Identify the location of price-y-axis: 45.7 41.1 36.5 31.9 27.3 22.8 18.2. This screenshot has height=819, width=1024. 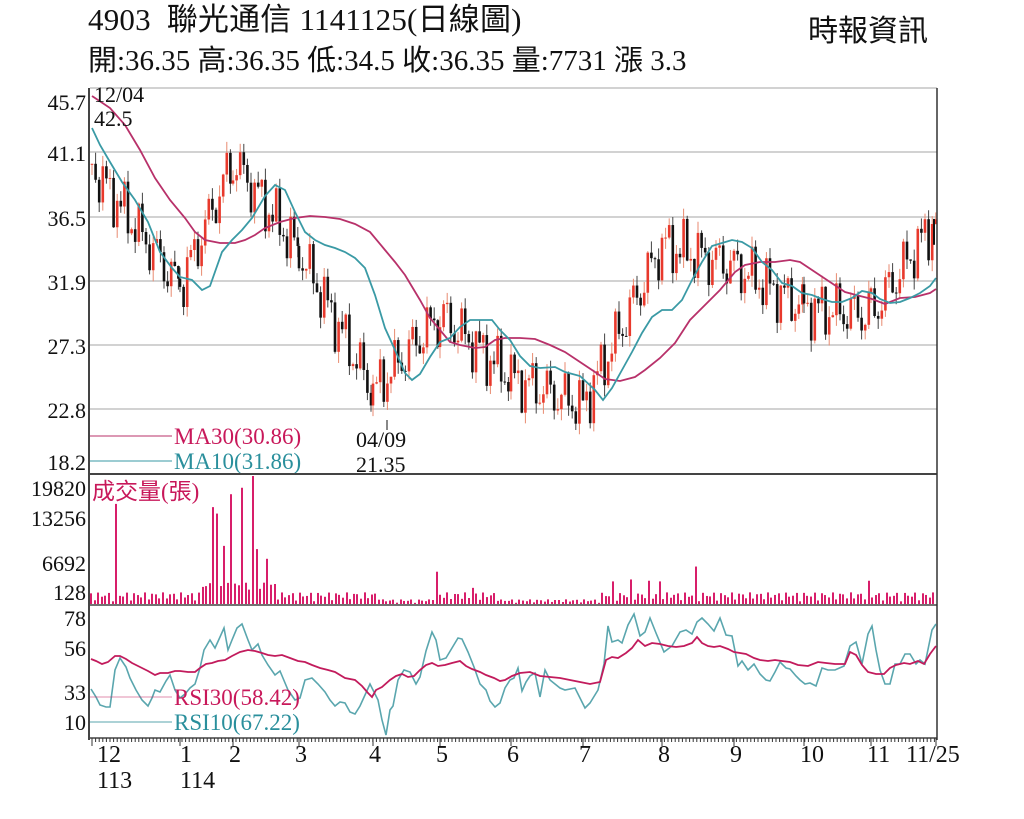
(67, 282).